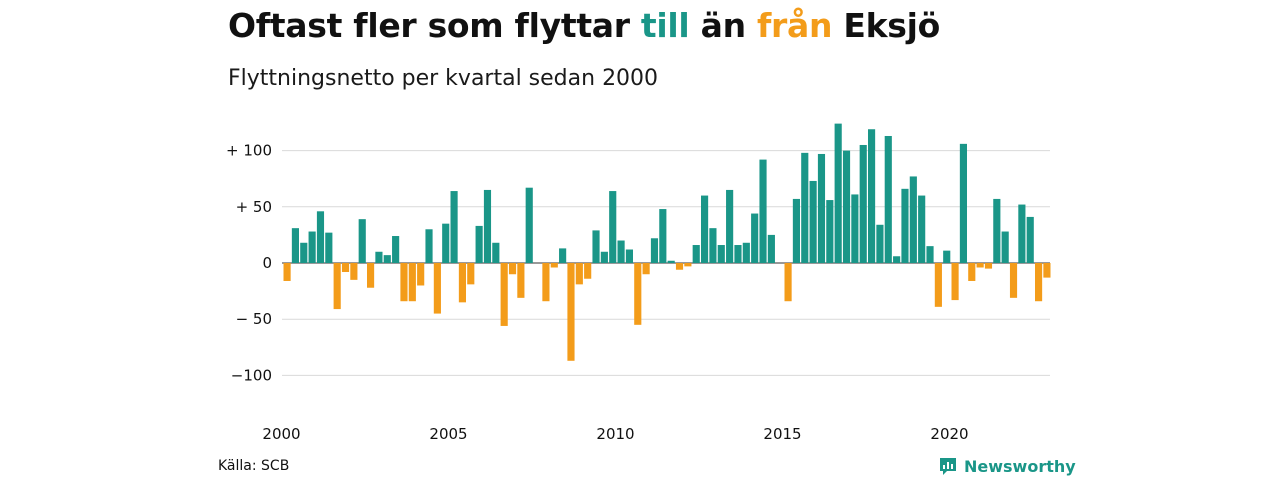 The image size is (1280, 480). Describe the element at coordinates (254, 319) in the screenshot. I see `y-tick-label: − 50` at that location.